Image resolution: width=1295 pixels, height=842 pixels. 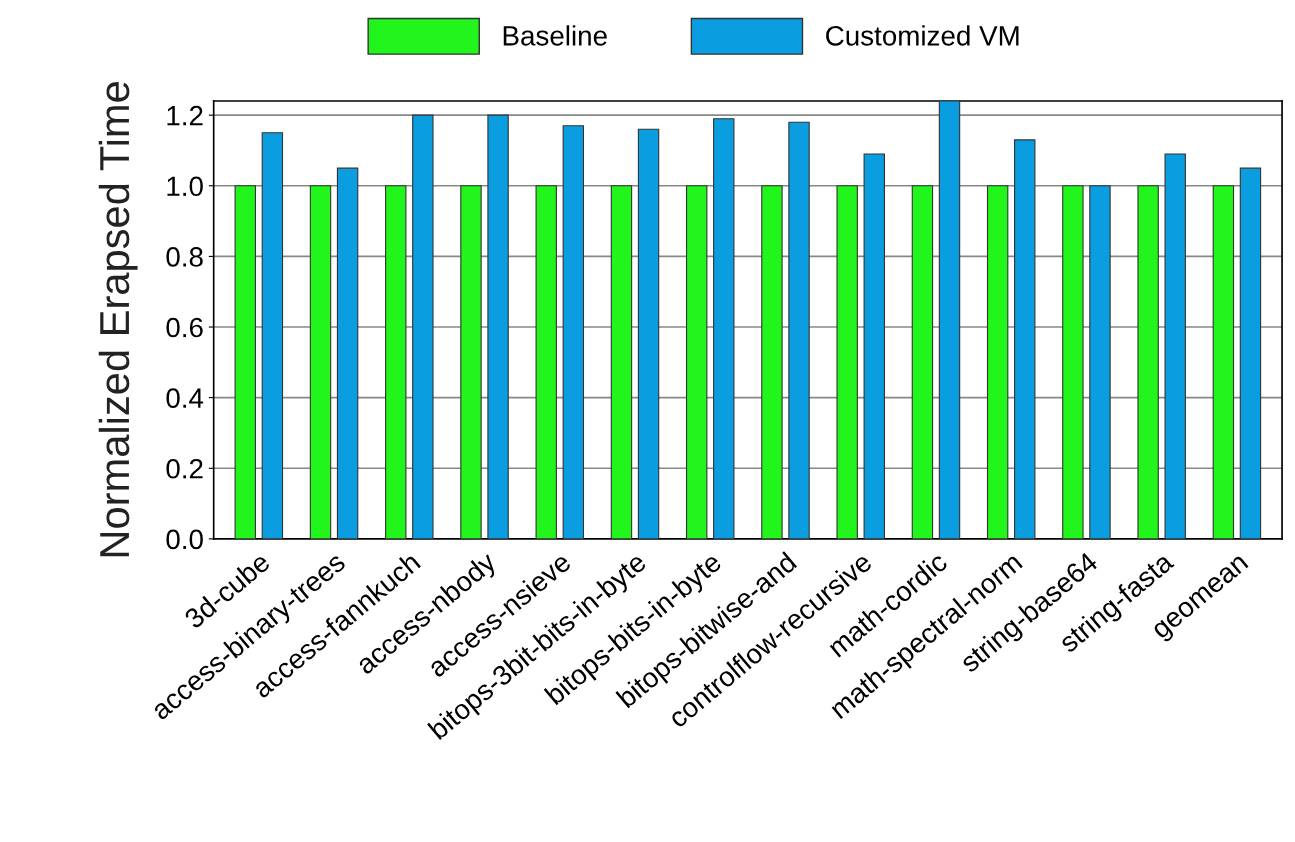 I want to click on legend-label: Baseline, so click(x=555, y=35).